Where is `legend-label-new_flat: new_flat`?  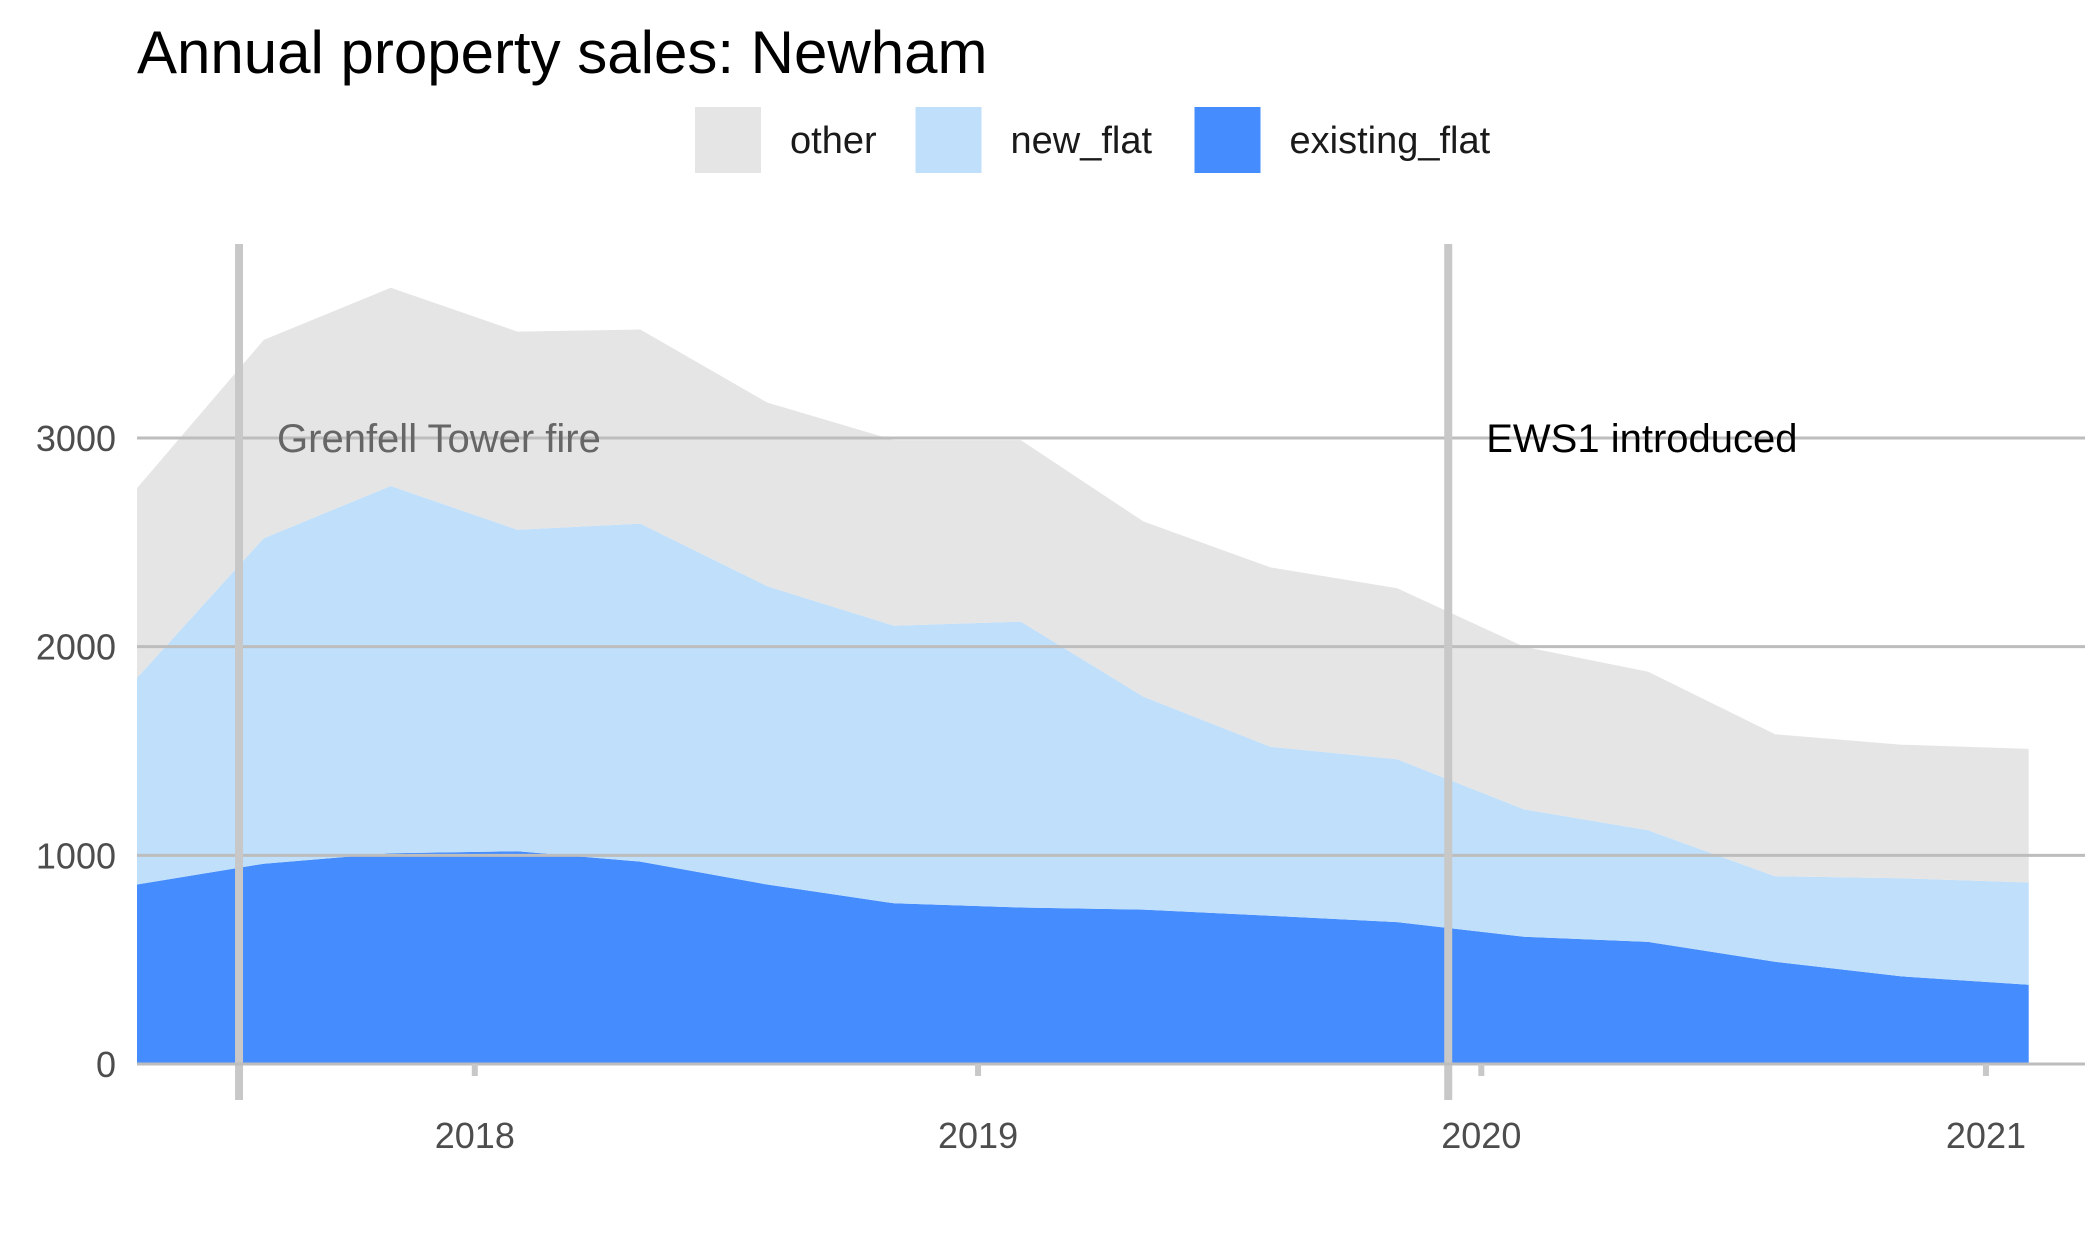 legend-label-new_flat: new_flat is located at coordinates (1082, 141).